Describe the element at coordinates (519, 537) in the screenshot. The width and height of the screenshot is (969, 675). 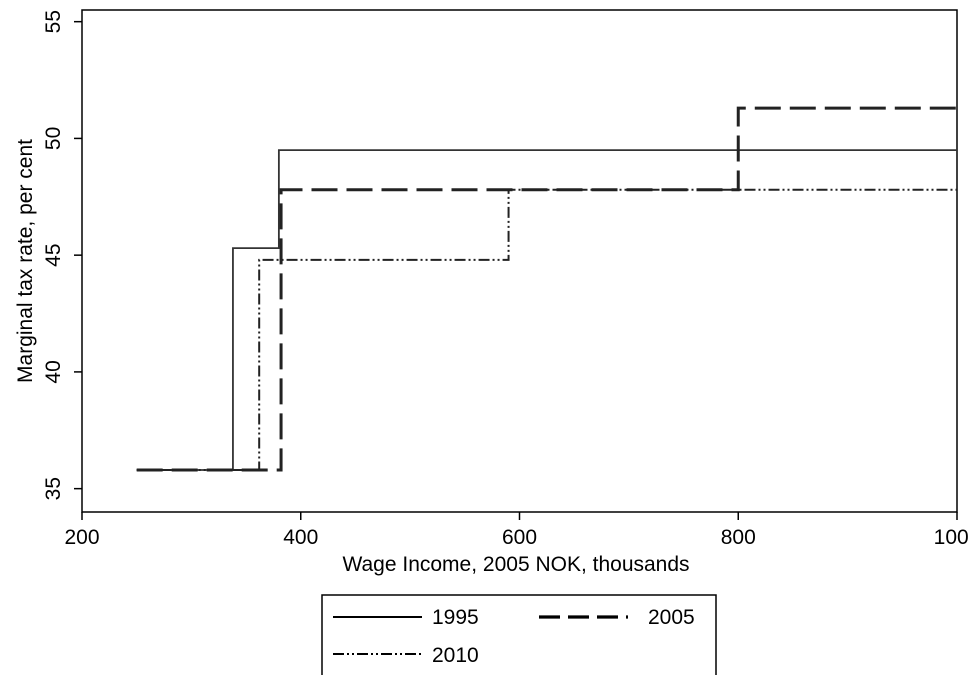
I see `x-tick-label: 600` at that location.